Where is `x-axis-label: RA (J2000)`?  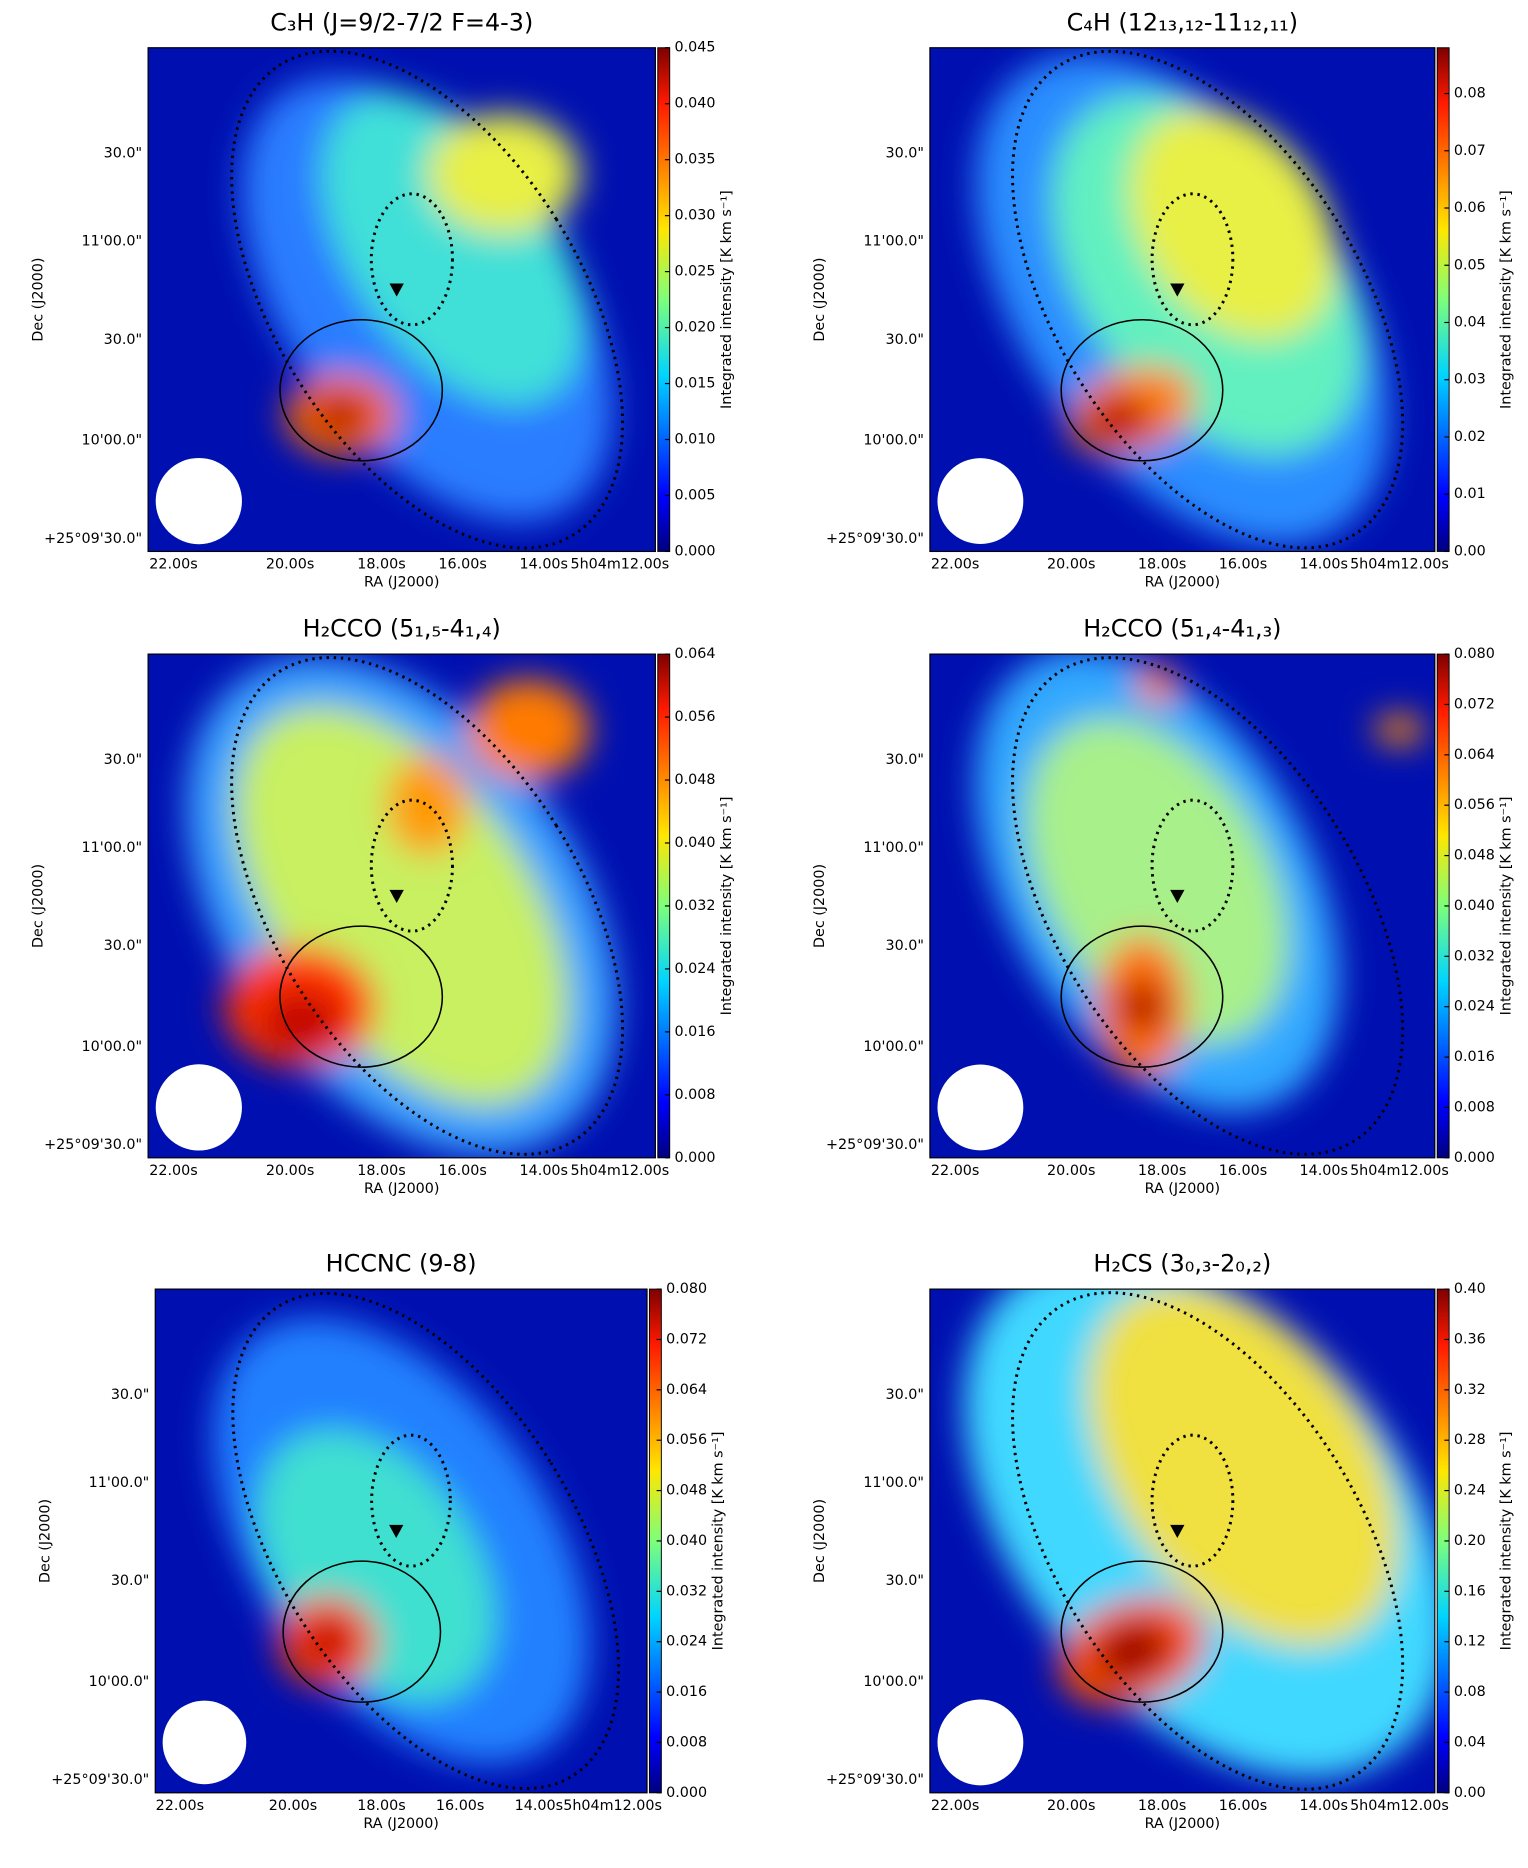
x-axis-label: RA (J2000) is located at coordinates (1183, 1189).